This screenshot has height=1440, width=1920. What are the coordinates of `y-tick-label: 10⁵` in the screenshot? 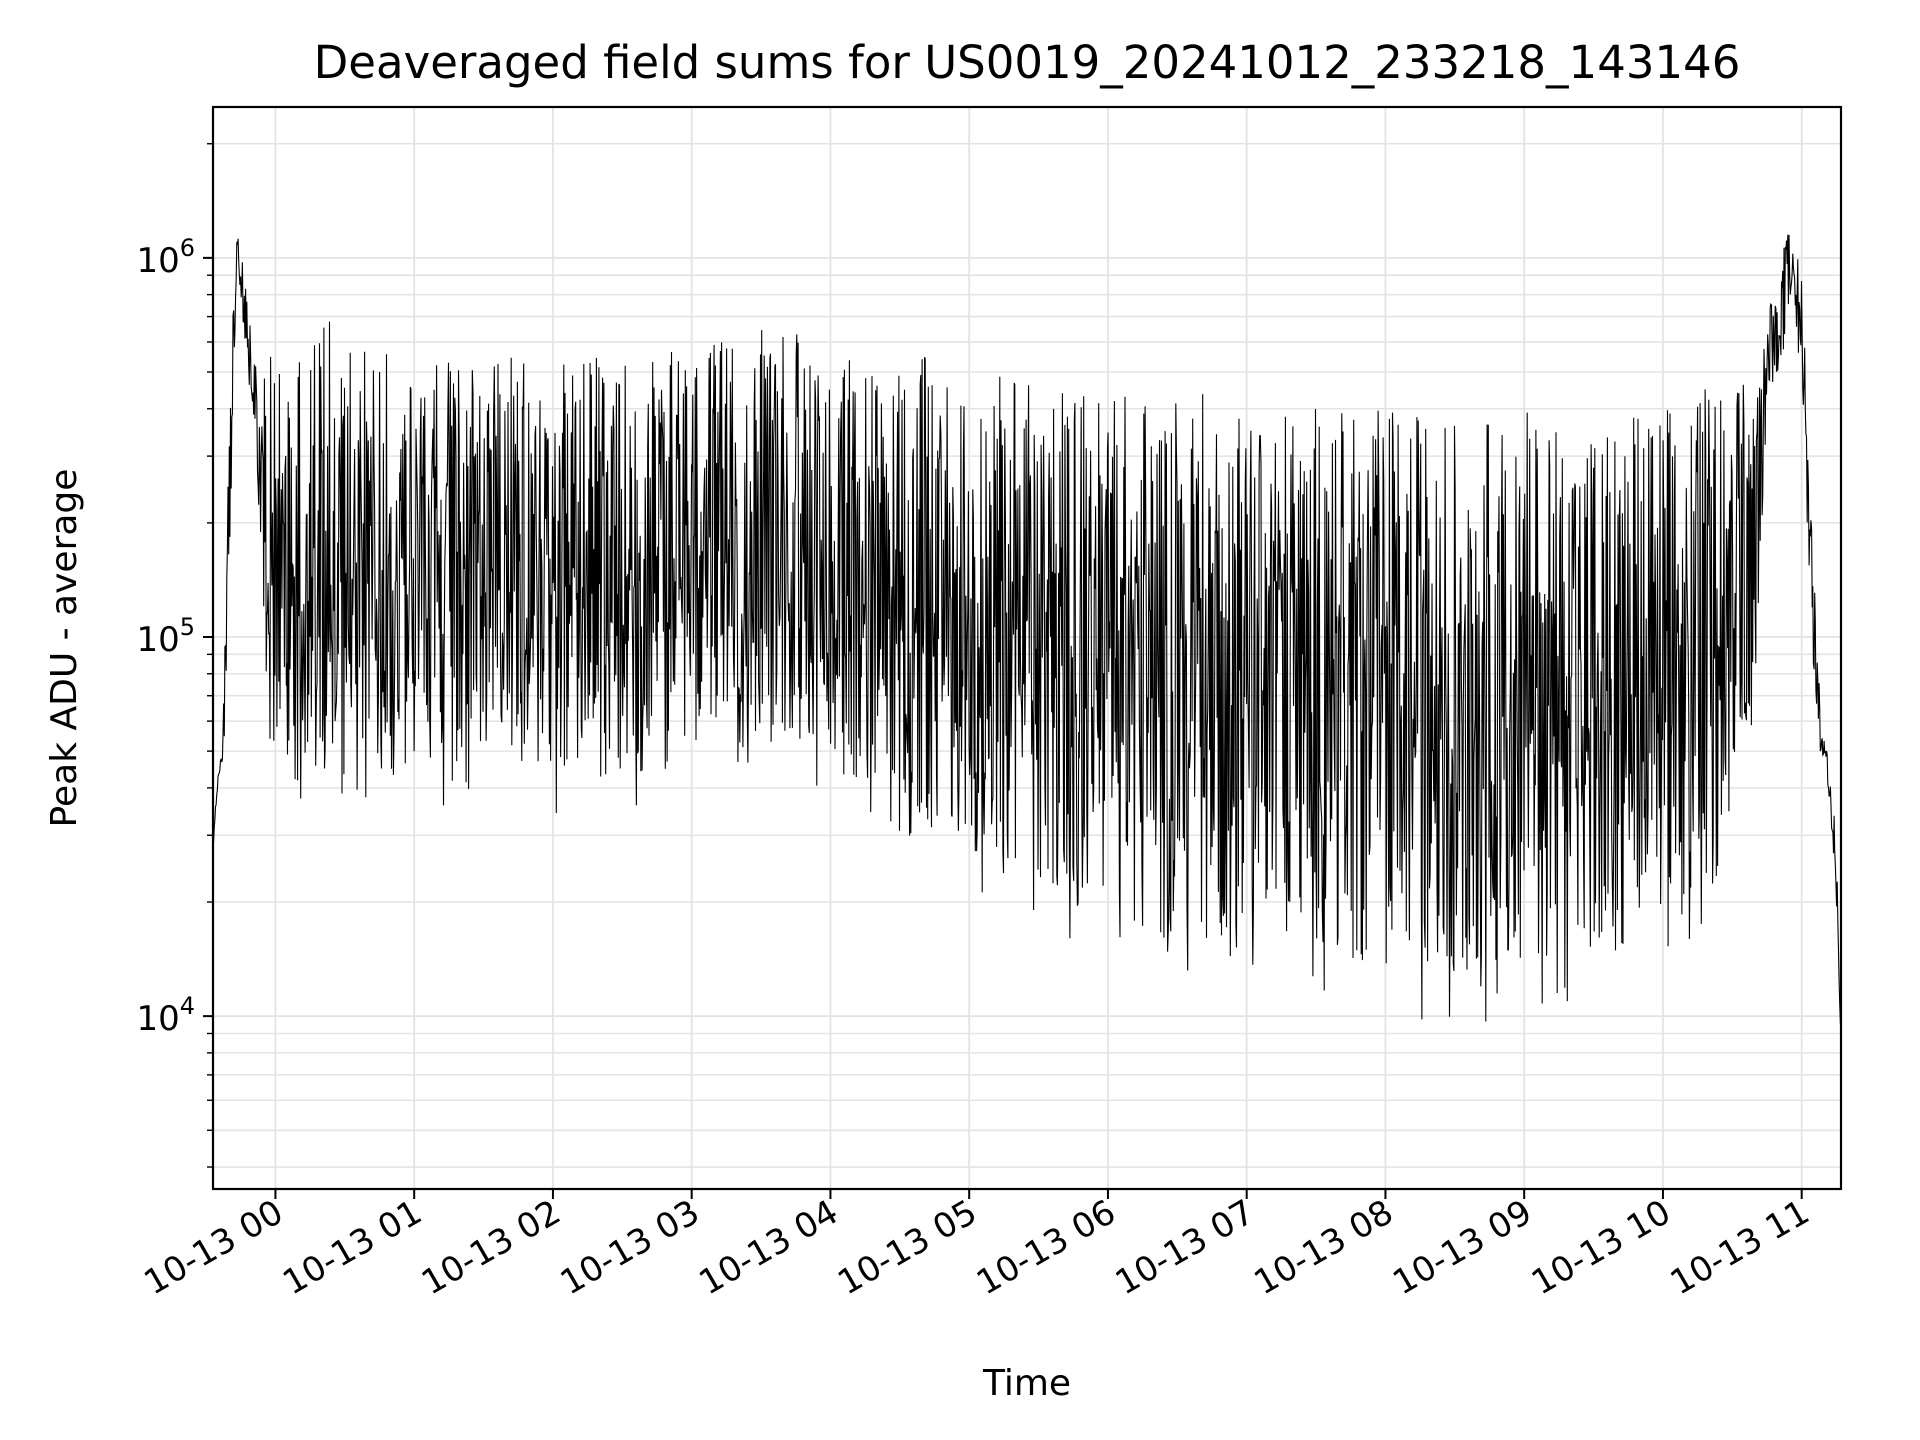 It's located at (165, 636).